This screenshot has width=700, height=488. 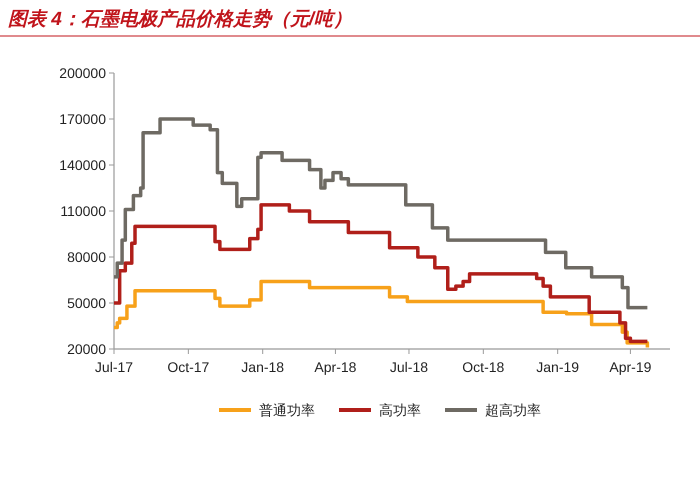 I want to click on chart-title: 图表 4：石墨电极产品价格走势（元/吨）, so click(x=180, y=19).